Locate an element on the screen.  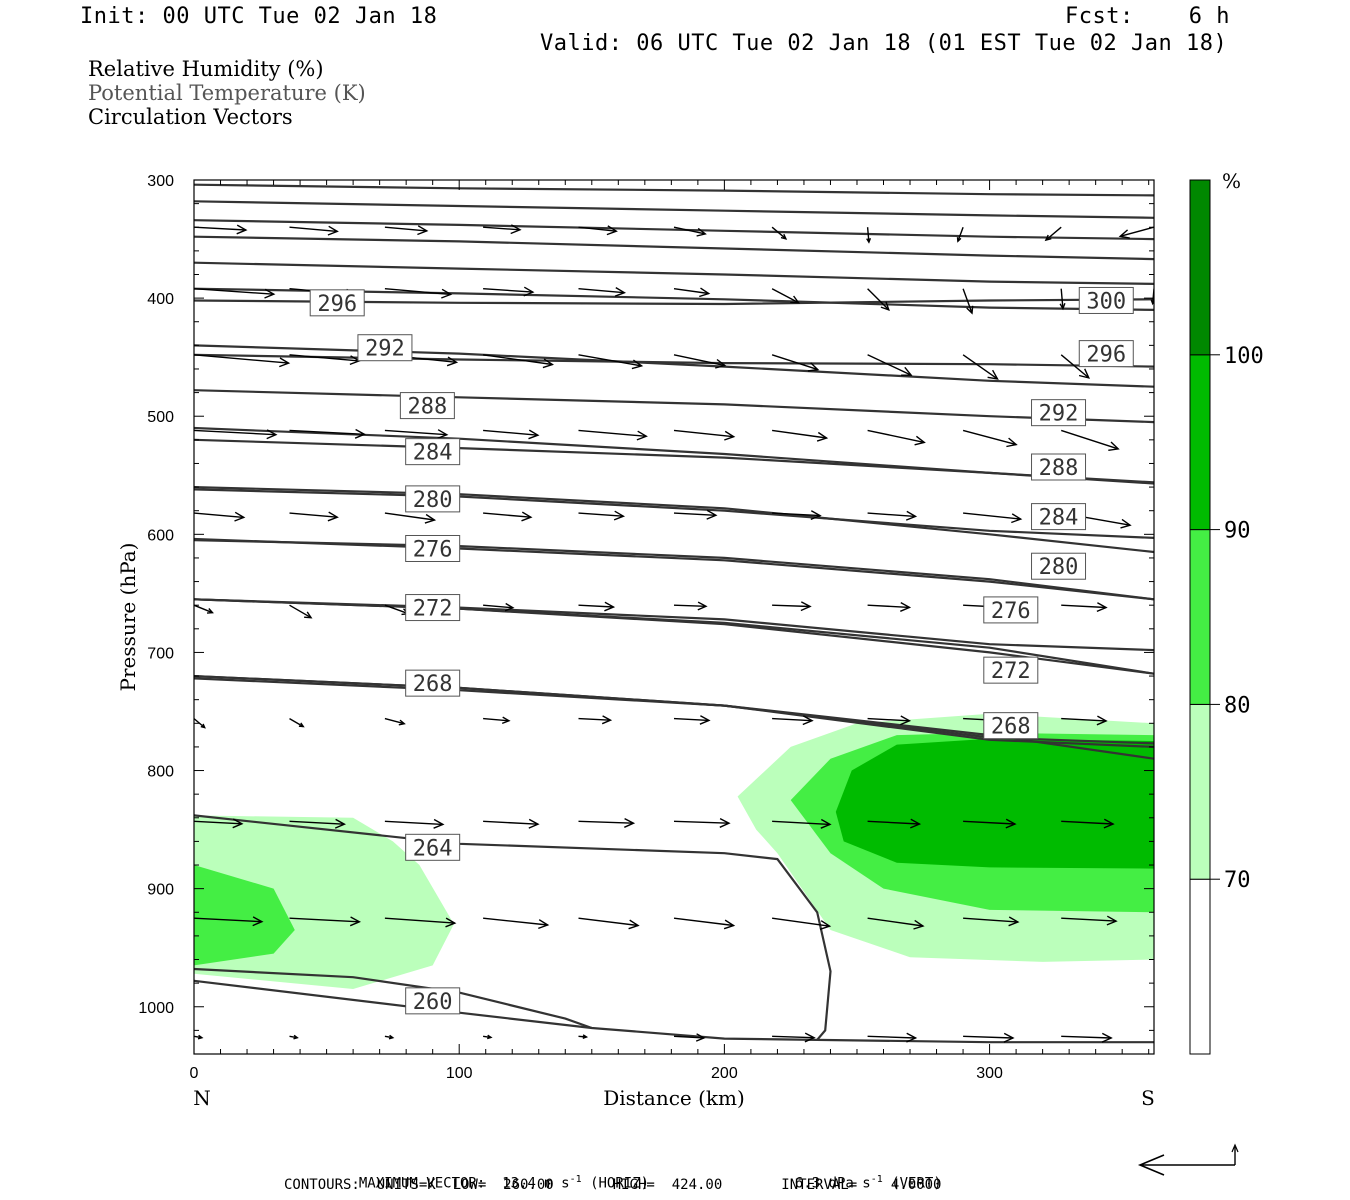
contour-label-21: 268 is located at coordinates (1011, 727).